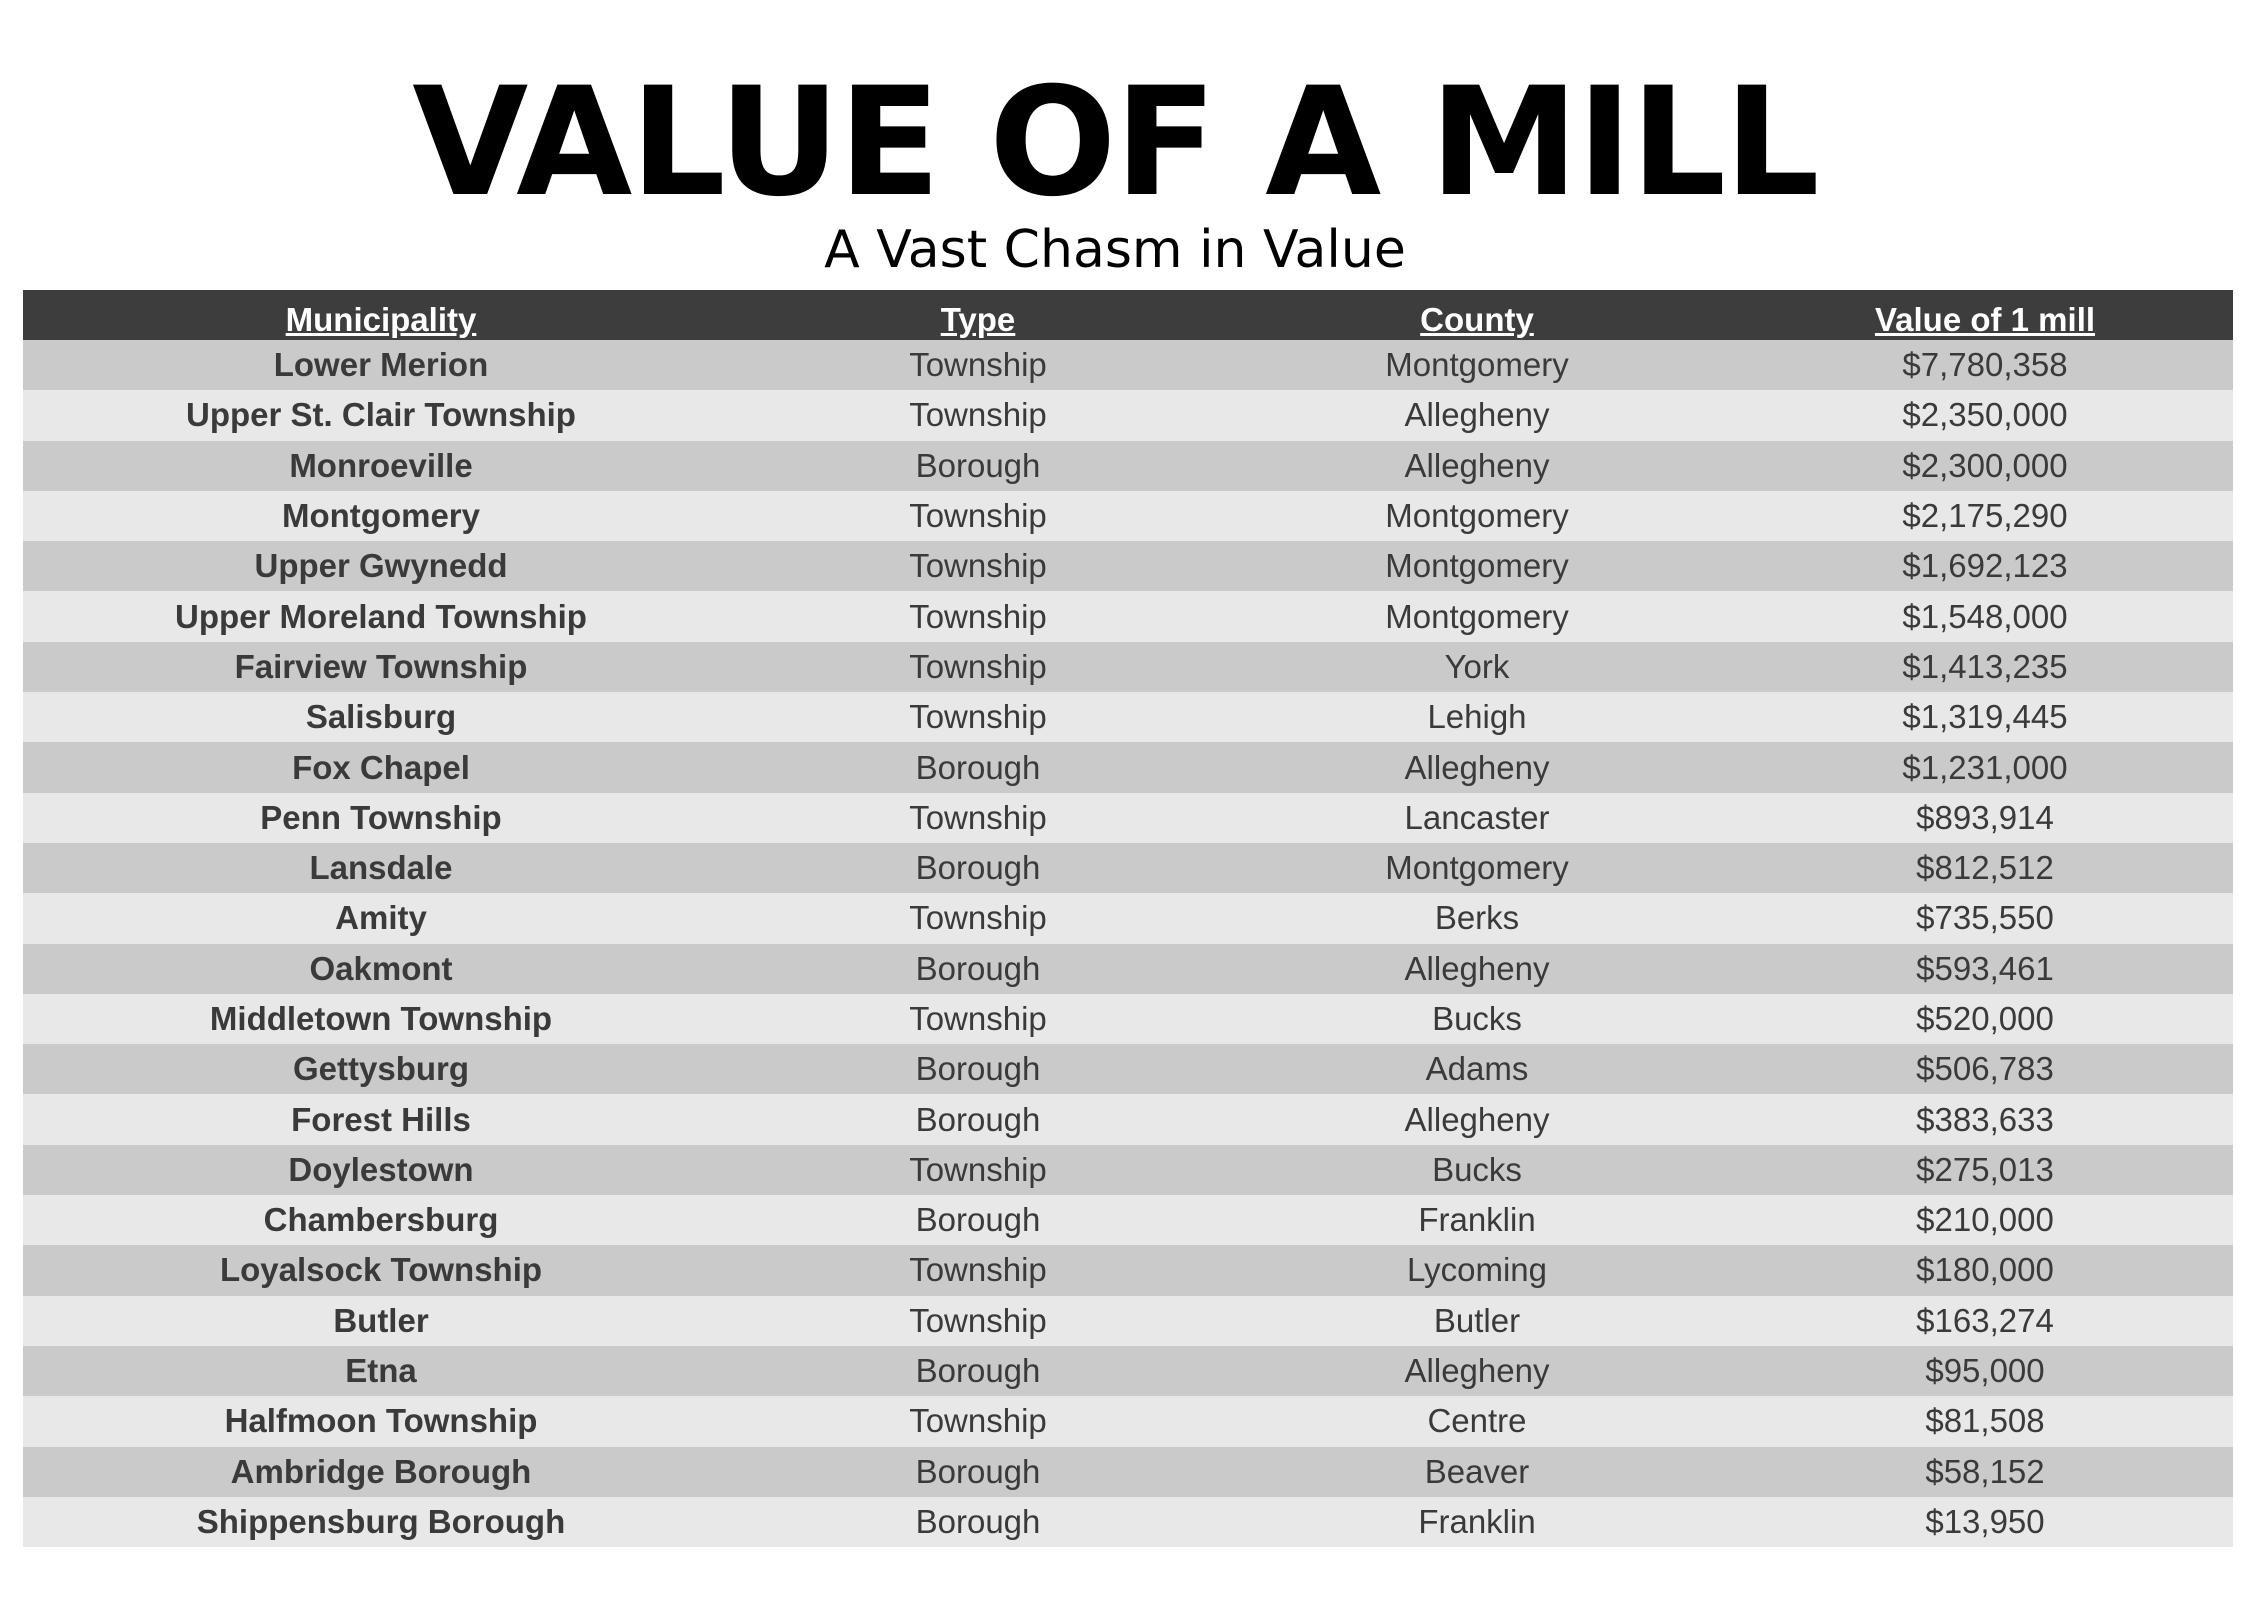  I want to click on cell-value: $593,461, so click(1985, 968).